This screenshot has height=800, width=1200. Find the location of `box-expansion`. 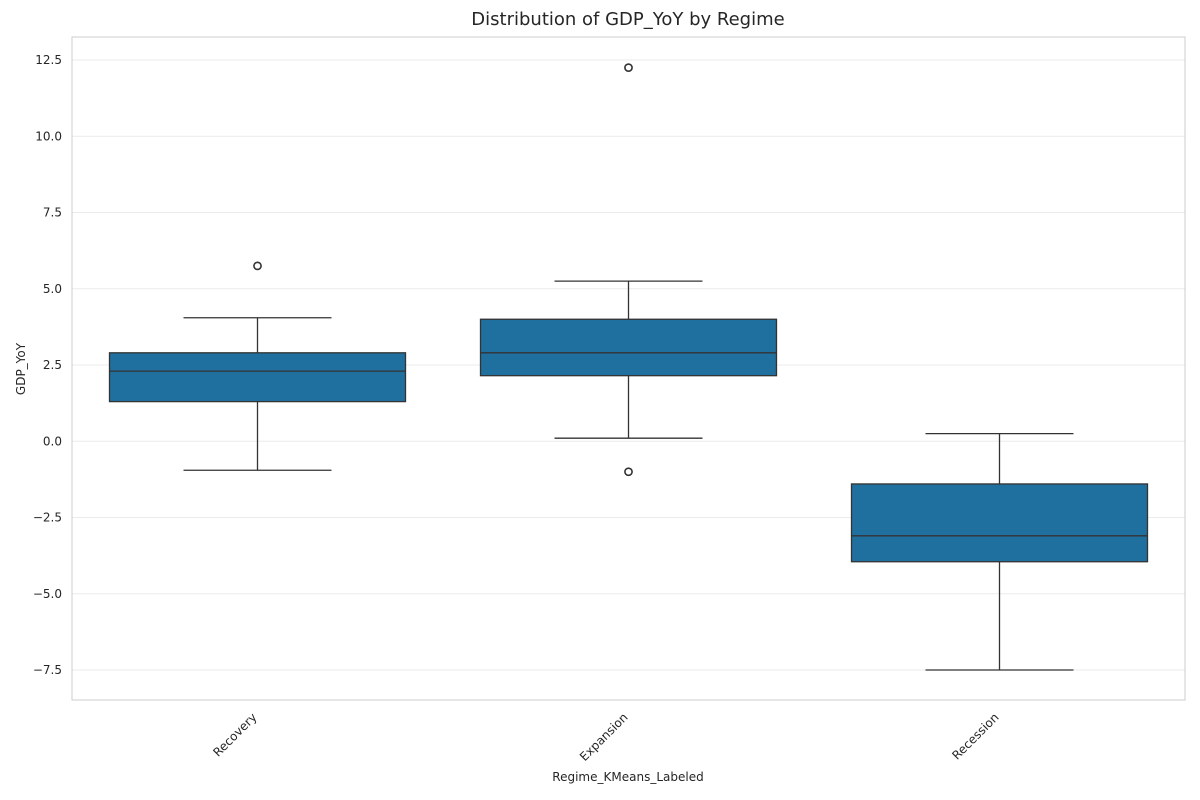

box-expansion is located at coordinates (628, 270).